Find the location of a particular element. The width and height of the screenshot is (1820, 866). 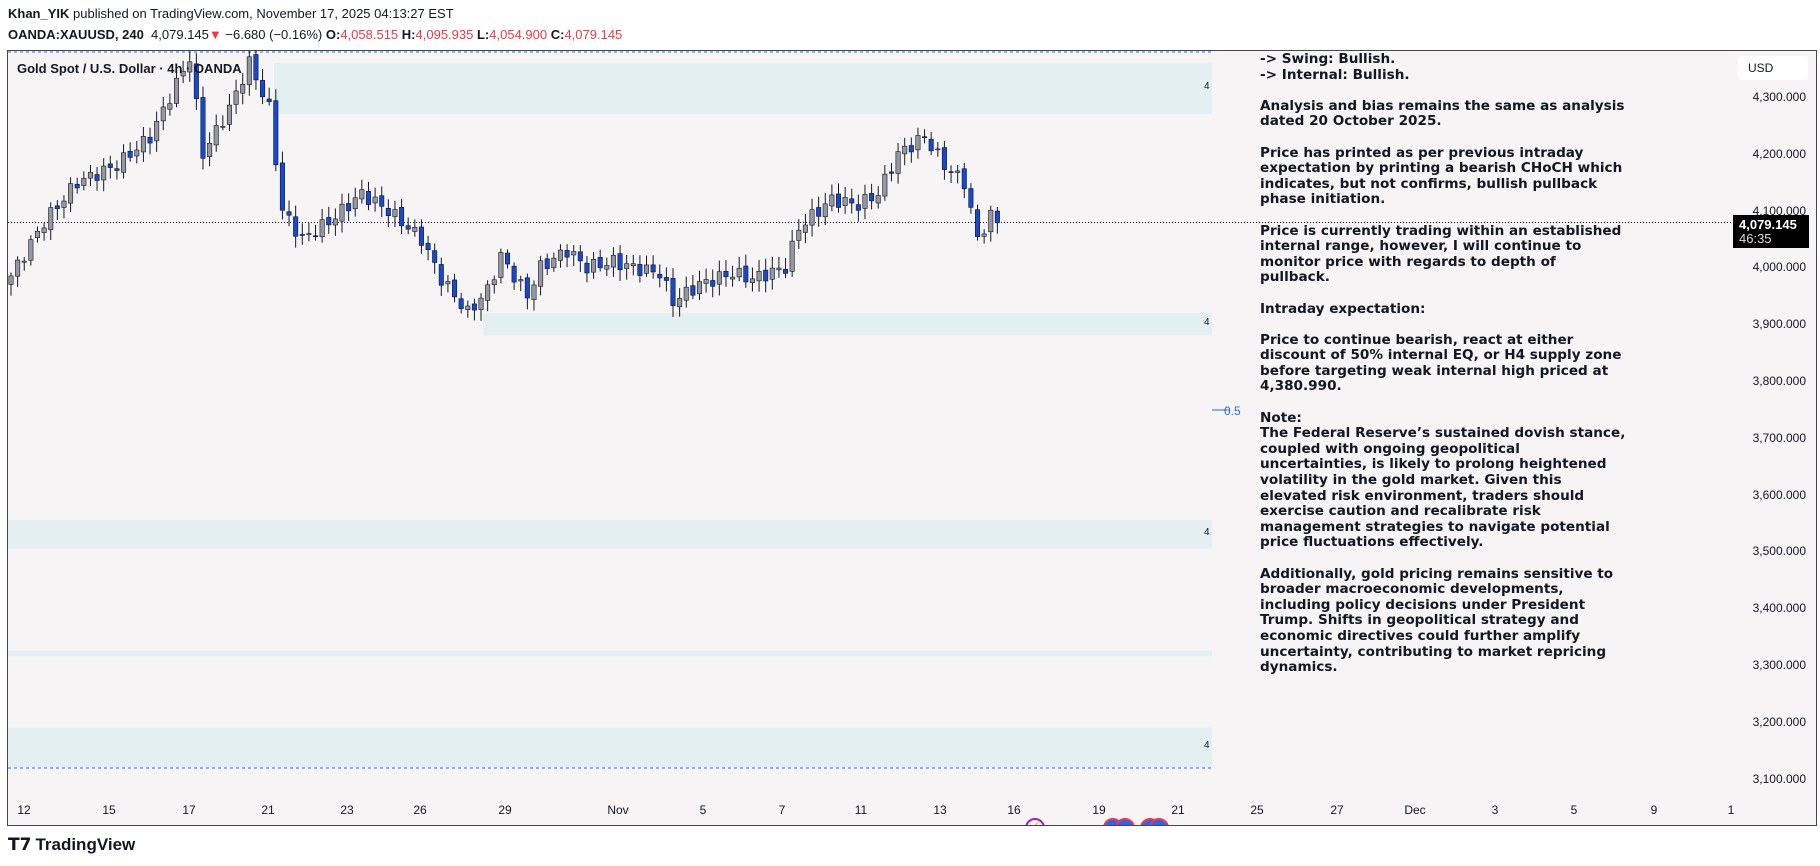

time-tick-label: 13 is located at coordinates (940, 810).